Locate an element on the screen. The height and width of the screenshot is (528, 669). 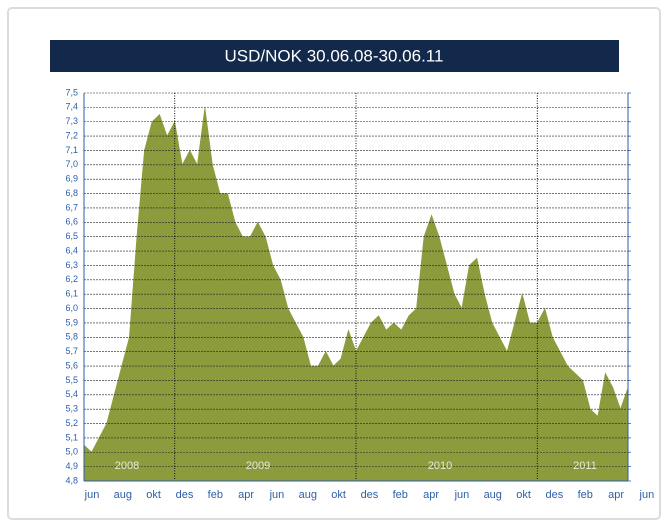
y-tick-label: 6,2 is located at coordinates (71, 279).